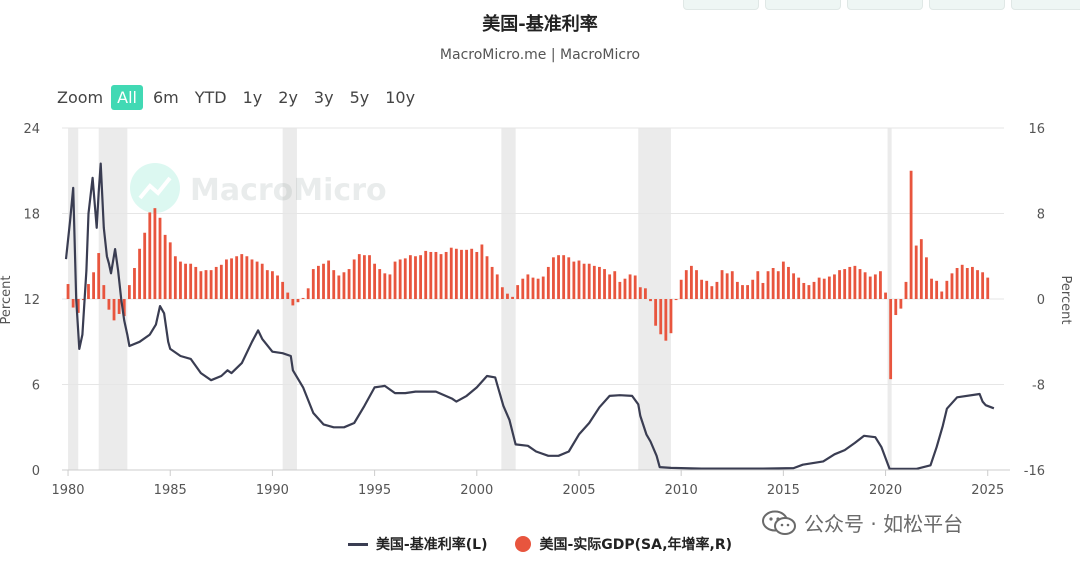  I want to click on zoom-button-10y: 10y, so click(400, 97).